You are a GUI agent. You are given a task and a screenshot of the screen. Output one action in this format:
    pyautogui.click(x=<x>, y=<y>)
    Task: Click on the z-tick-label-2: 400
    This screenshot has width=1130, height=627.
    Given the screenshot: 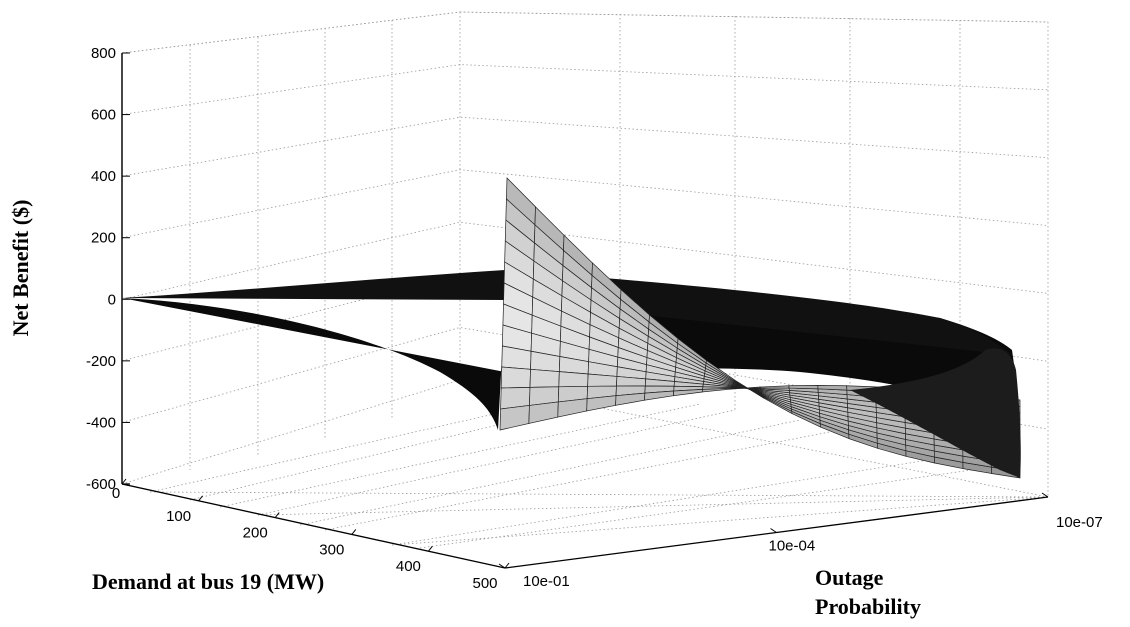 What is the action you would take?
    pyautogui.click(x=103, y=176)
    